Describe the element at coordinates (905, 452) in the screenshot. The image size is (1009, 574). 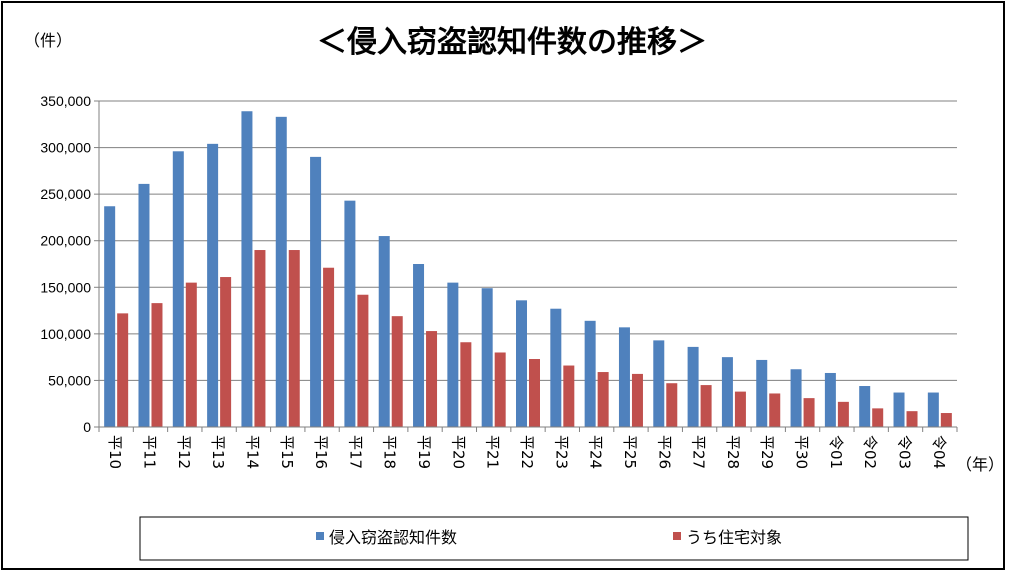
I see `x-tick-label: 令03` at that location.